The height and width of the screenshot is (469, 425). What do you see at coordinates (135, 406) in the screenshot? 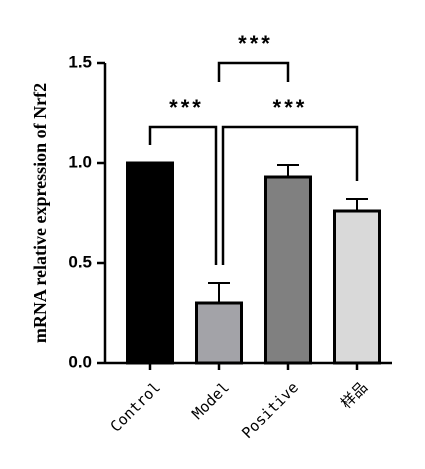
I see `x-tick-label: Control` at bounding box center [135, 406].